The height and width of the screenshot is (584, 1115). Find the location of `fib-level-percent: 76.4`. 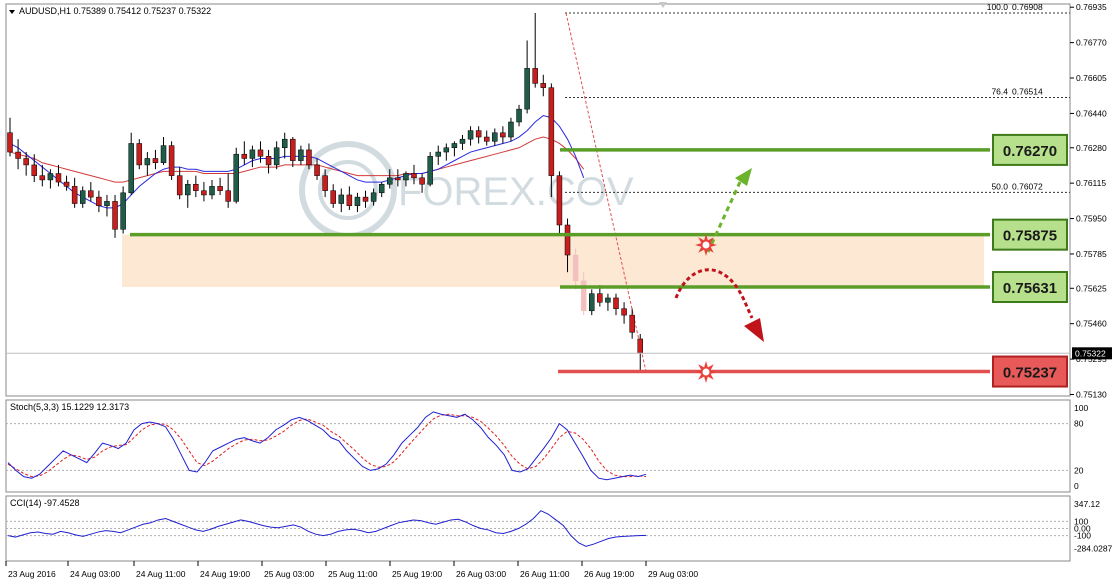

fib-level-percent: 76.4 is located at coordinates (999, 92).